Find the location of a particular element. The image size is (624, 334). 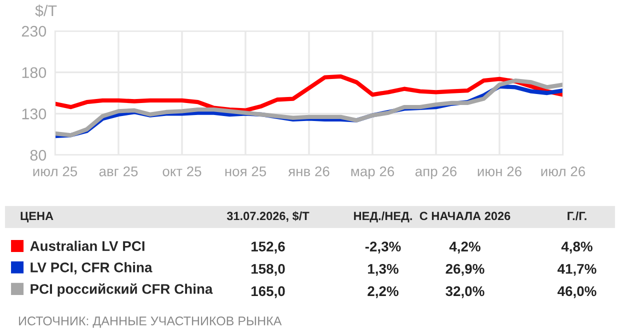

y-tick-label: 230 is located at coordinates (34, 31).